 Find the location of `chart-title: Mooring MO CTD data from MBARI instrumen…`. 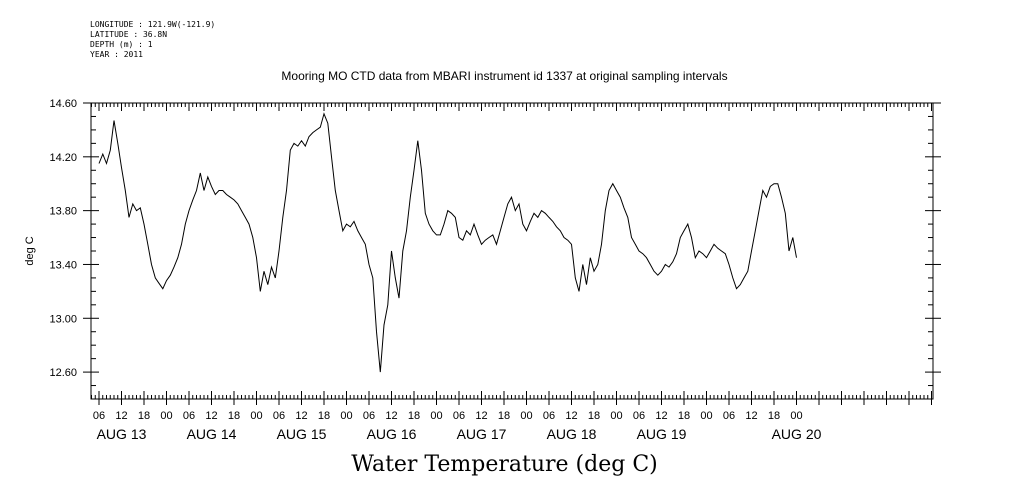

chart-title: Mooring MO CTD data from MBARI instrumen… is located at coordinates (504, 76).